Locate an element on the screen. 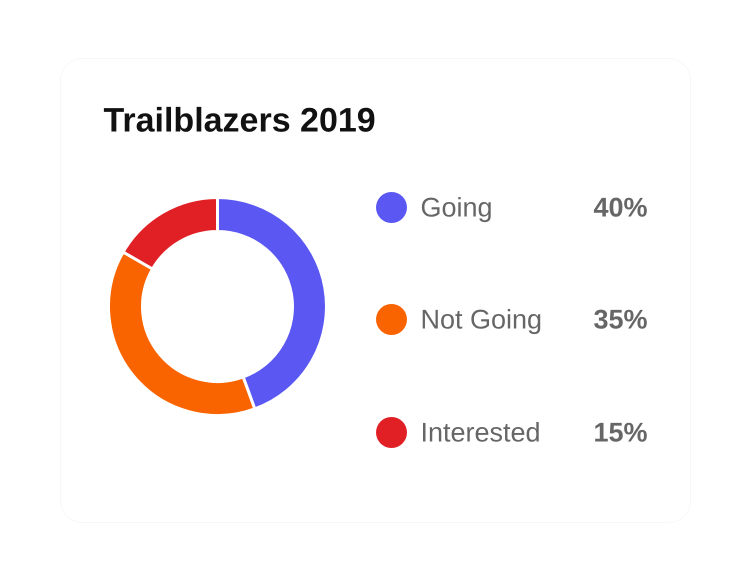  legend-label: Not Going is located at coordinates (481, 319).